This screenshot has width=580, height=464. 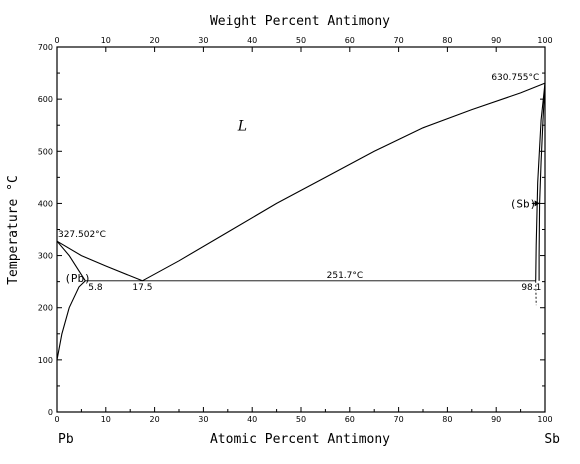 I want to click on top-tick-label: 60, so click(x=350, y=40).